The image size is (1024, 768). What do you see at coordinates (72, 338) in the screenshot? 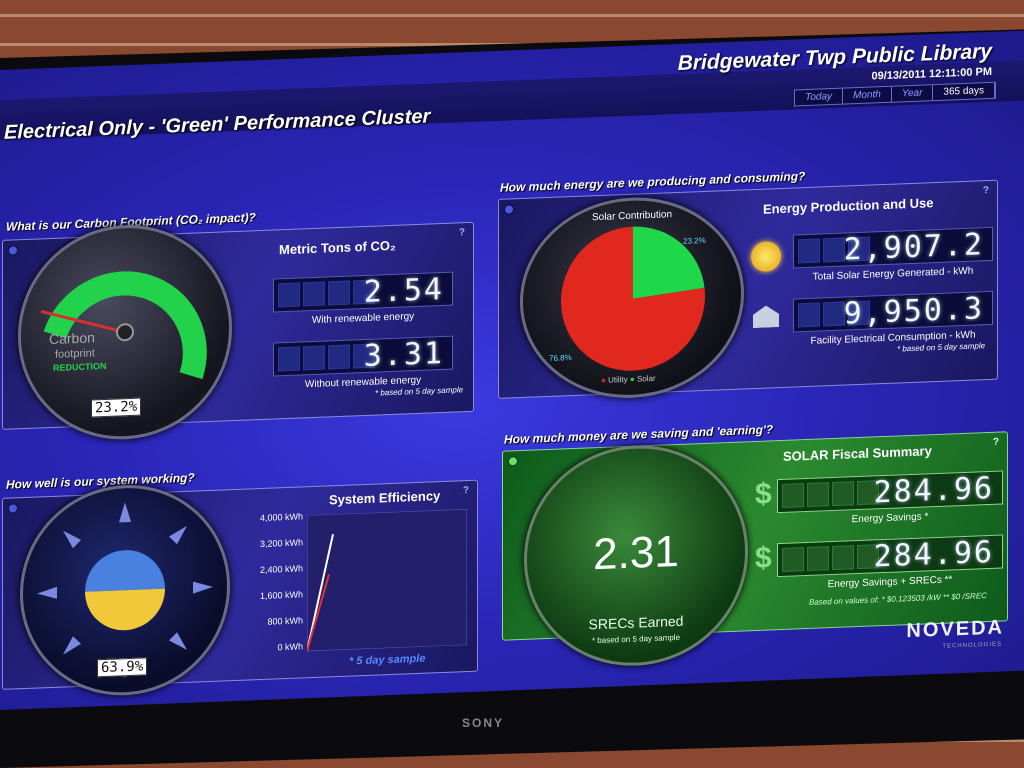
I see `dial-carbon-label: Carbon` at bounding box center [72, 338].